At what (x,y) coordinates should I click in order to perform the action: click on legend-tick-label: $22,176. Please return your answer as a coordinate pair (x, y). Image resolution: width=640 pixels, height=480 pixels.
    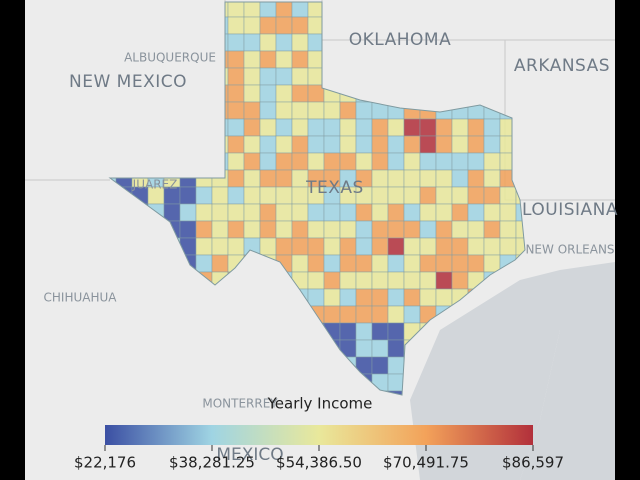
    Looking at the image, I should click on (105, 463).